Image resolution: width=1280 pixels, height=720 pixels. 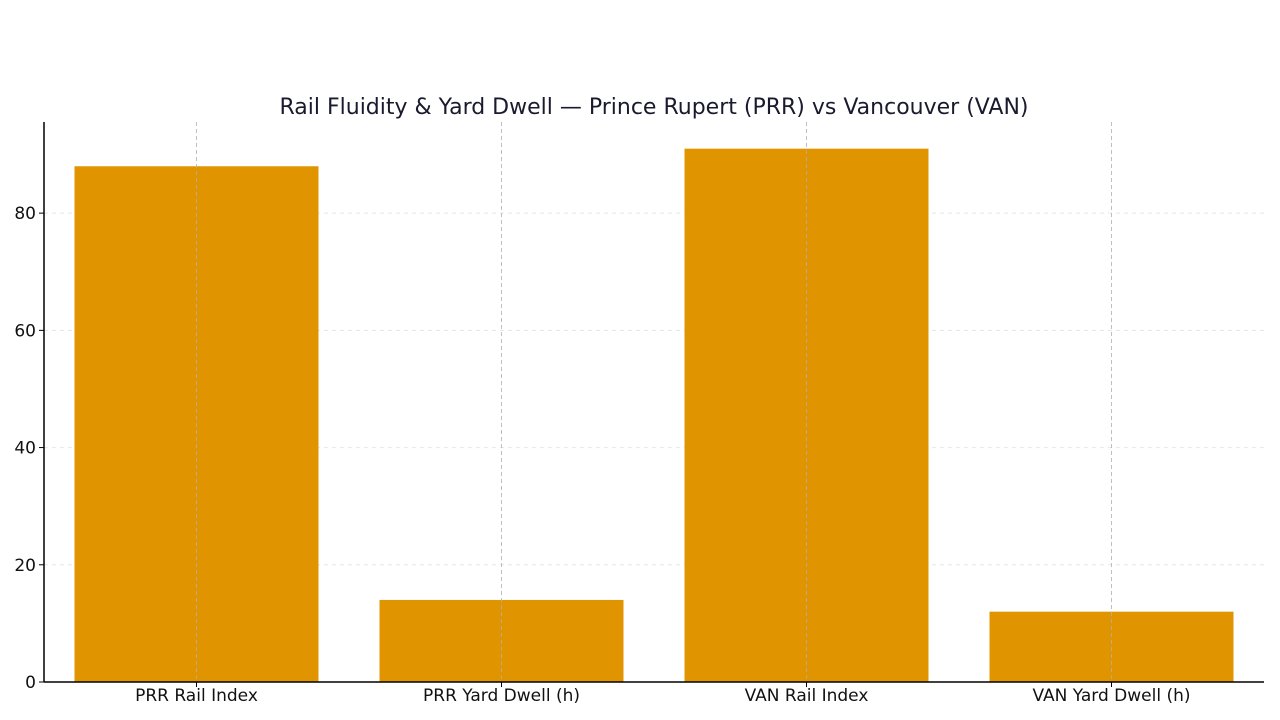 What do you see at coordinates (501, 696) in the screenshot?
I see `x-tick-label: PRR Yard Dwell (h)` at bounding box center [501, 696].